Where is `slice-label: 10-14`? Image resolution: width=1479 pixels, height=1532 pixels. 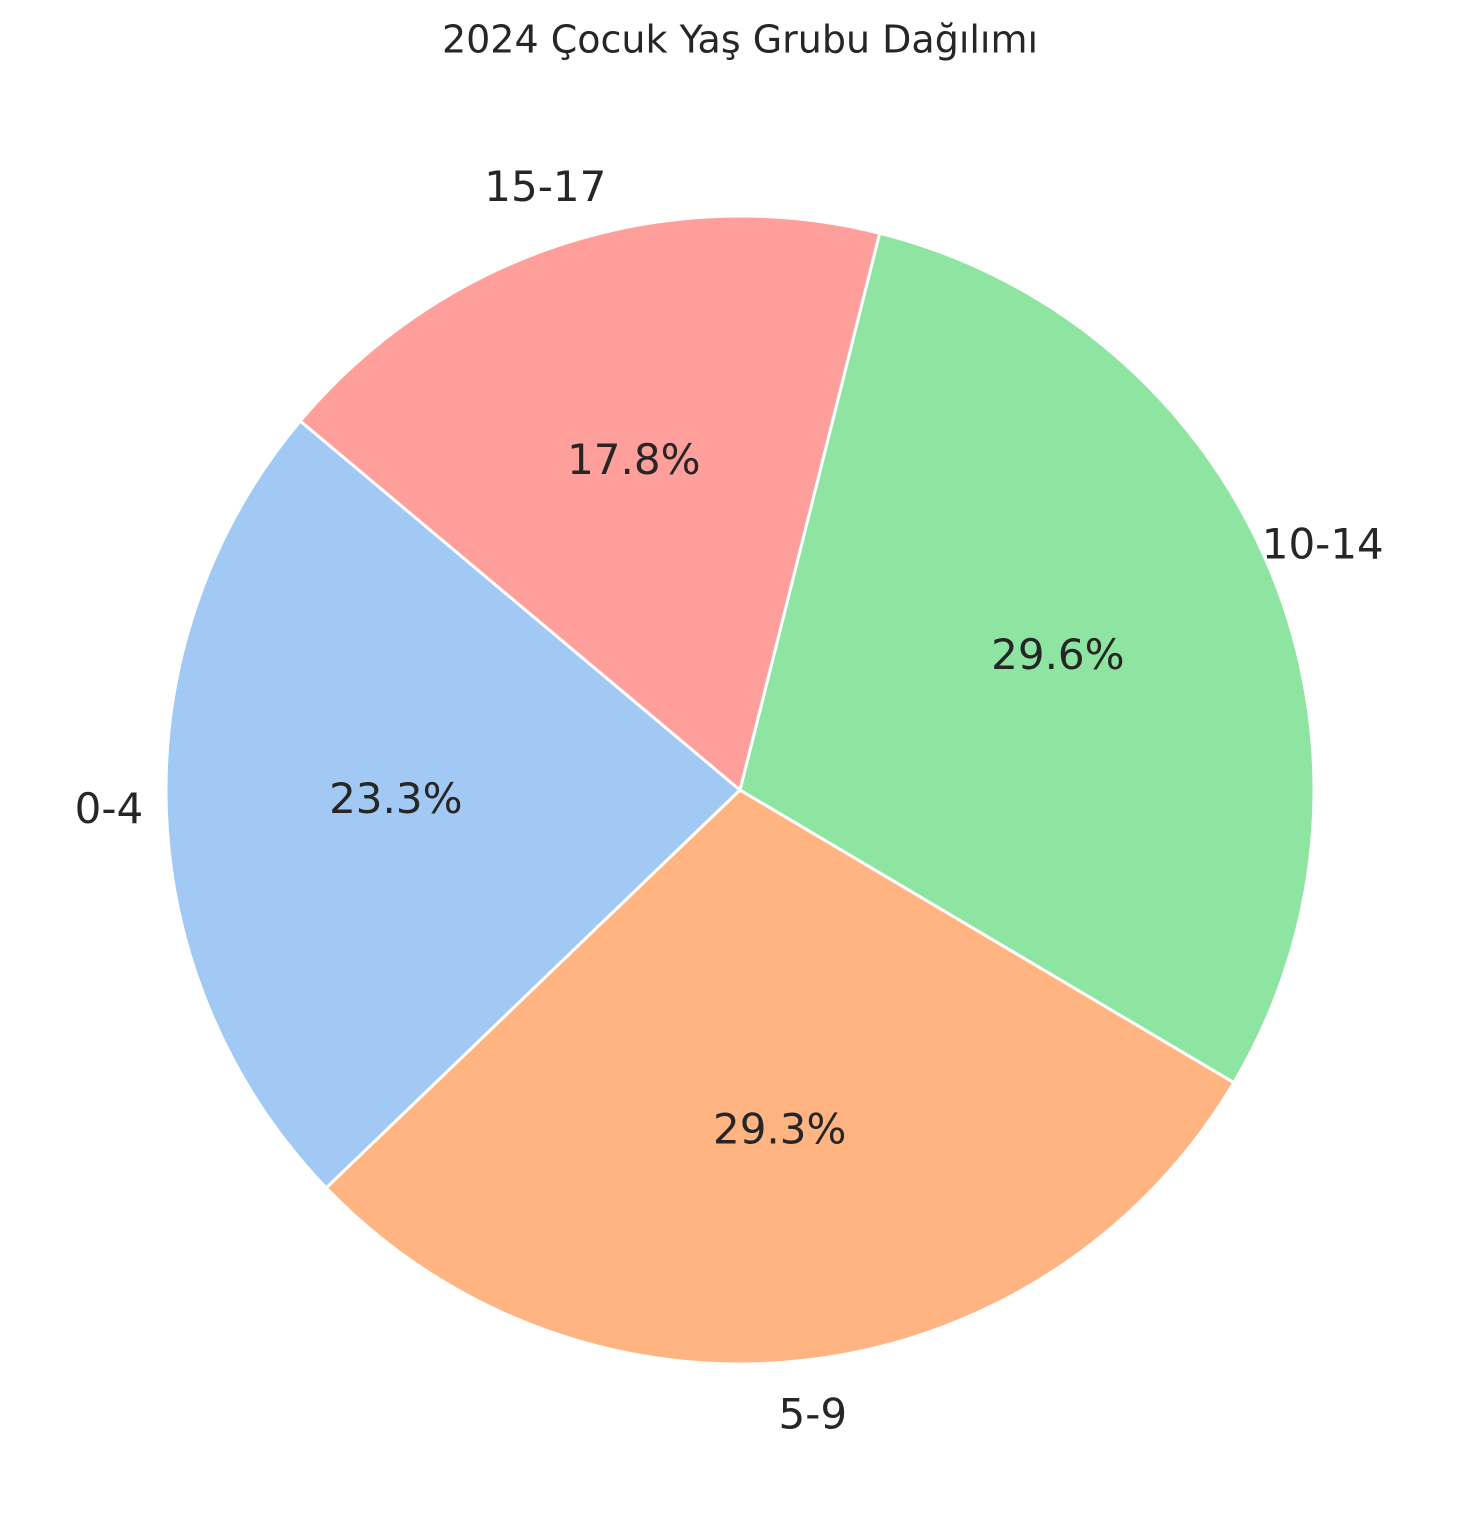 slice-label: 10-14 is located at coordinates (1323, 543).